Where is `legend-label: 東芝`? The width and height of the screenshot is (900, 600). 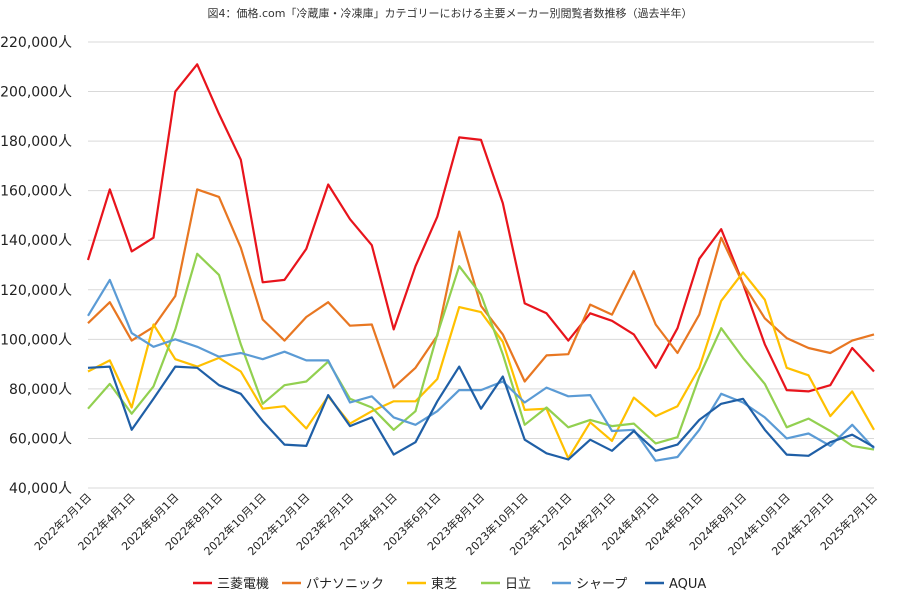 legend-label: 東芝 is located at coordinates (444, 584).